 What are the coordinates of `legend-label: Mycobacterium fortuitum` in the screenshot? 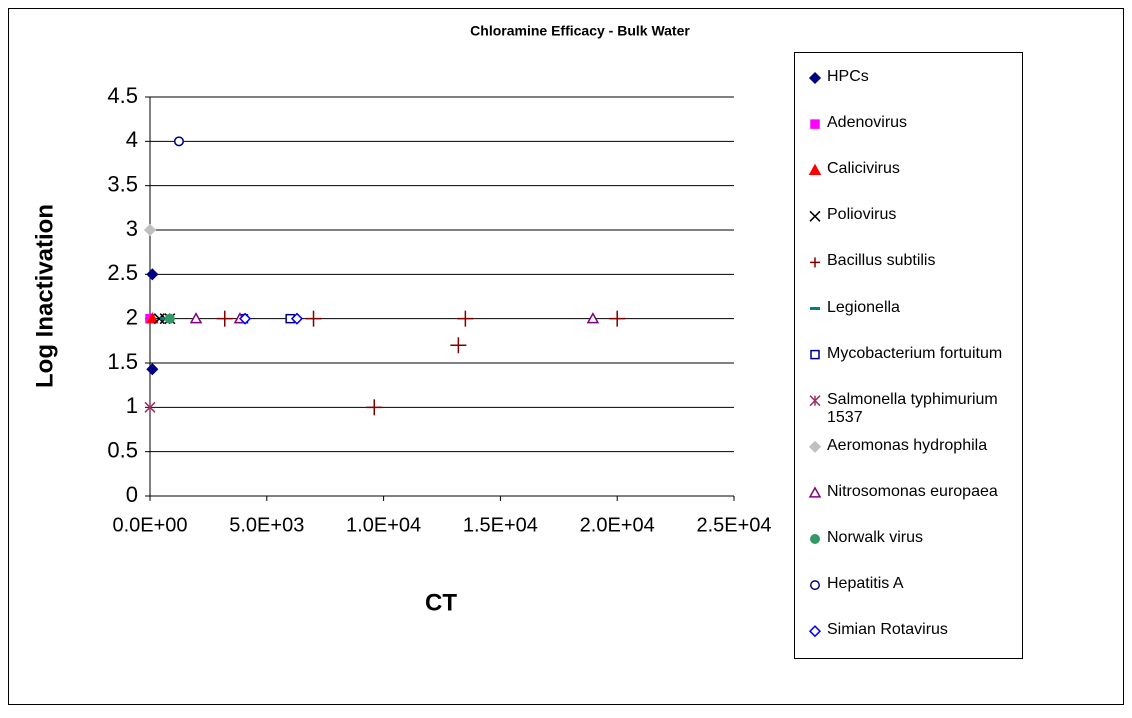 It's located at (915, 353).